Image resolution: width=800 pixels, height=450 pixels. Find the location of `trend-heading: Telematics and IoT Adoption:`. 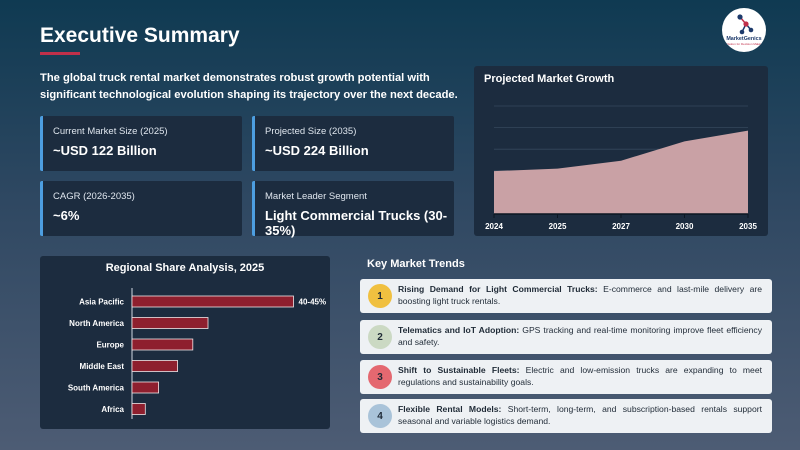

trend-heading: Telematics and IoT Adoption: is located at coordinates (459, 330).